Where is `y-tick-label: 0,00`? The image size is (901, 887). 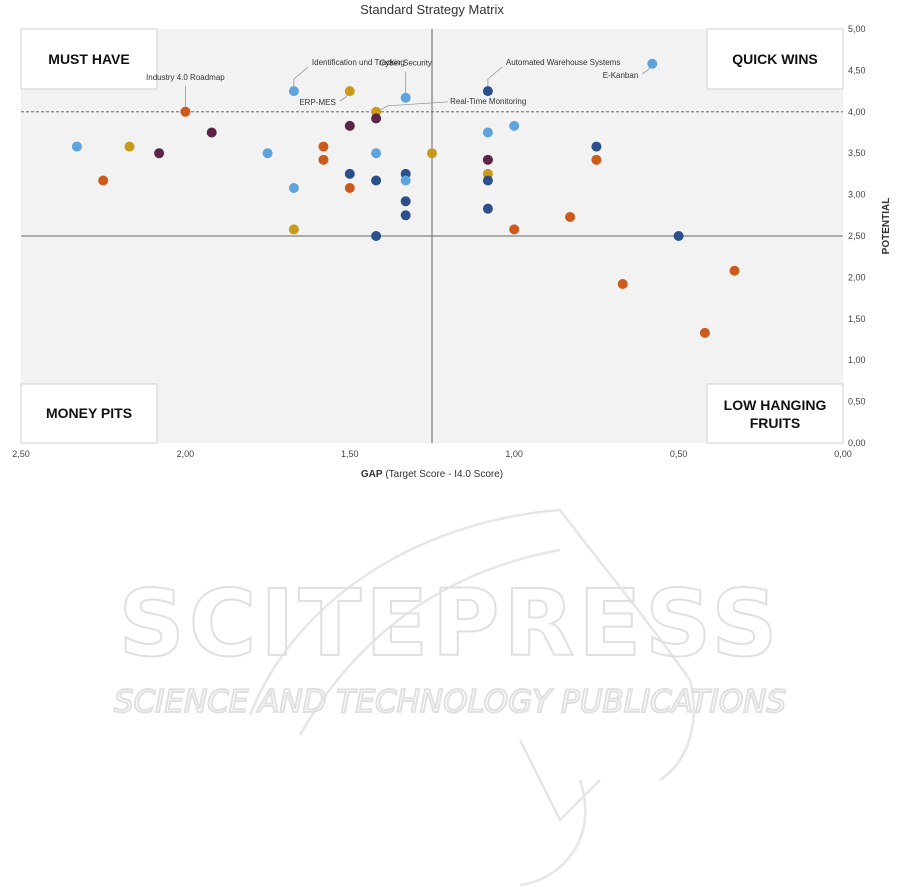 y-tick-label: 0,00 is located at coordinates (857, 443).